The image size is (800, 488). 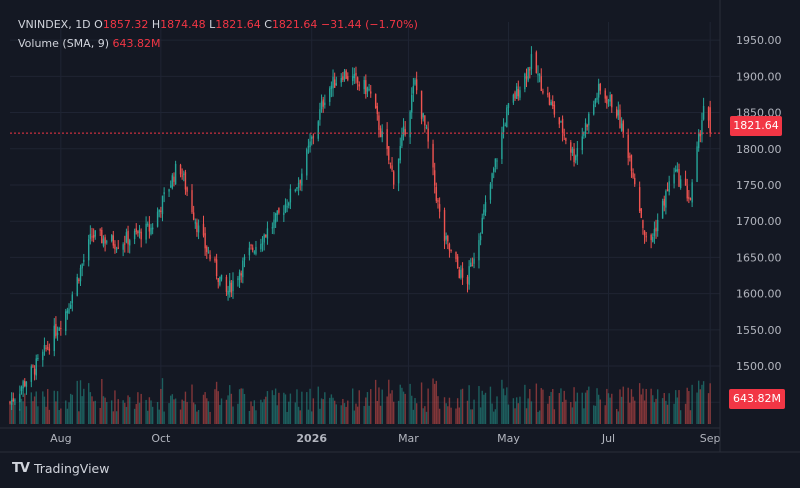 I want to click on volume-label: Volume (SMA, 9), so click(x=63, y=43).